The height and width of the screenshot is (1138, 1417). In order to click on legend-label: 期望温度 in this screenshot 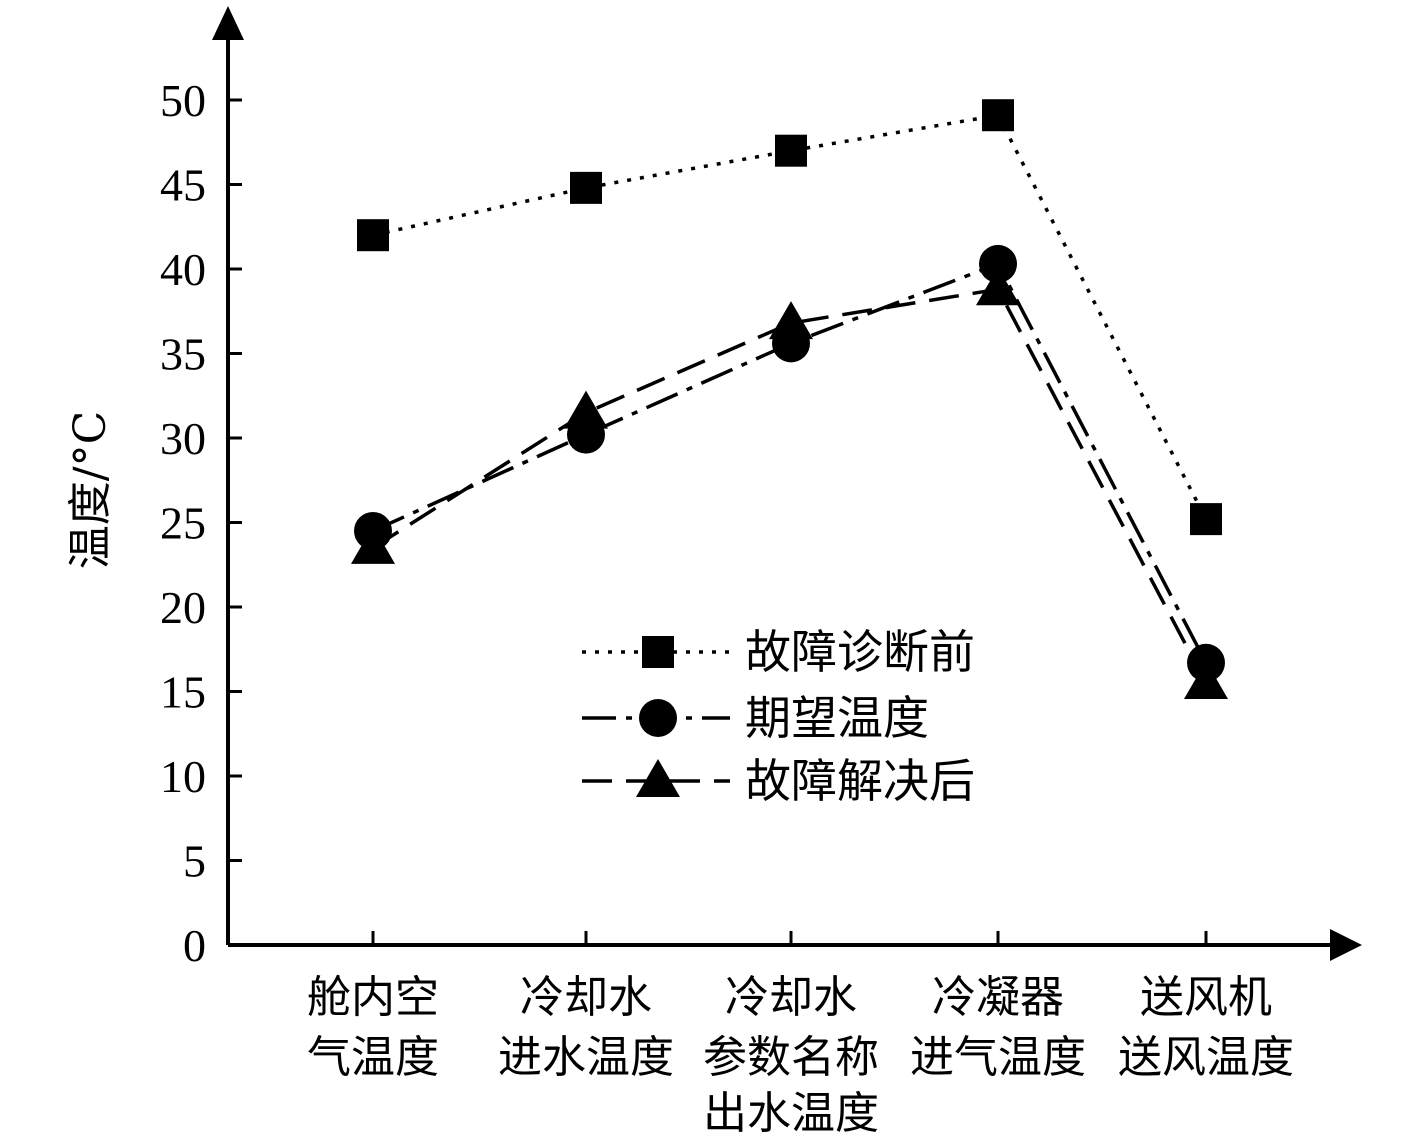, I will do `click(837, 718)`.